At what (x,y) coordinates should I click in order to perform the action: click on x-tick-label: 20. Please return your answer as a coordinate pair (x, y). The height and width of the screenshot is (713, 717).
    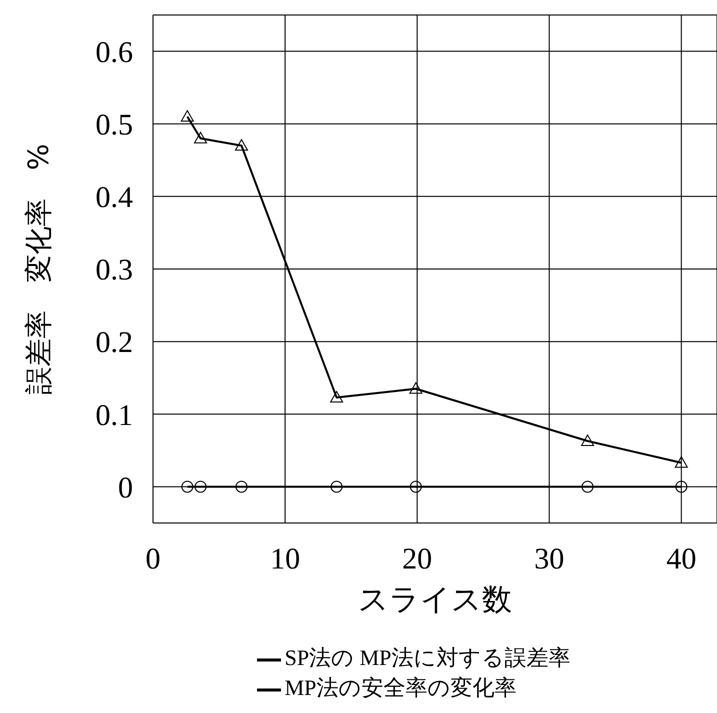
    Looking at the image, I should click on (417, 559).